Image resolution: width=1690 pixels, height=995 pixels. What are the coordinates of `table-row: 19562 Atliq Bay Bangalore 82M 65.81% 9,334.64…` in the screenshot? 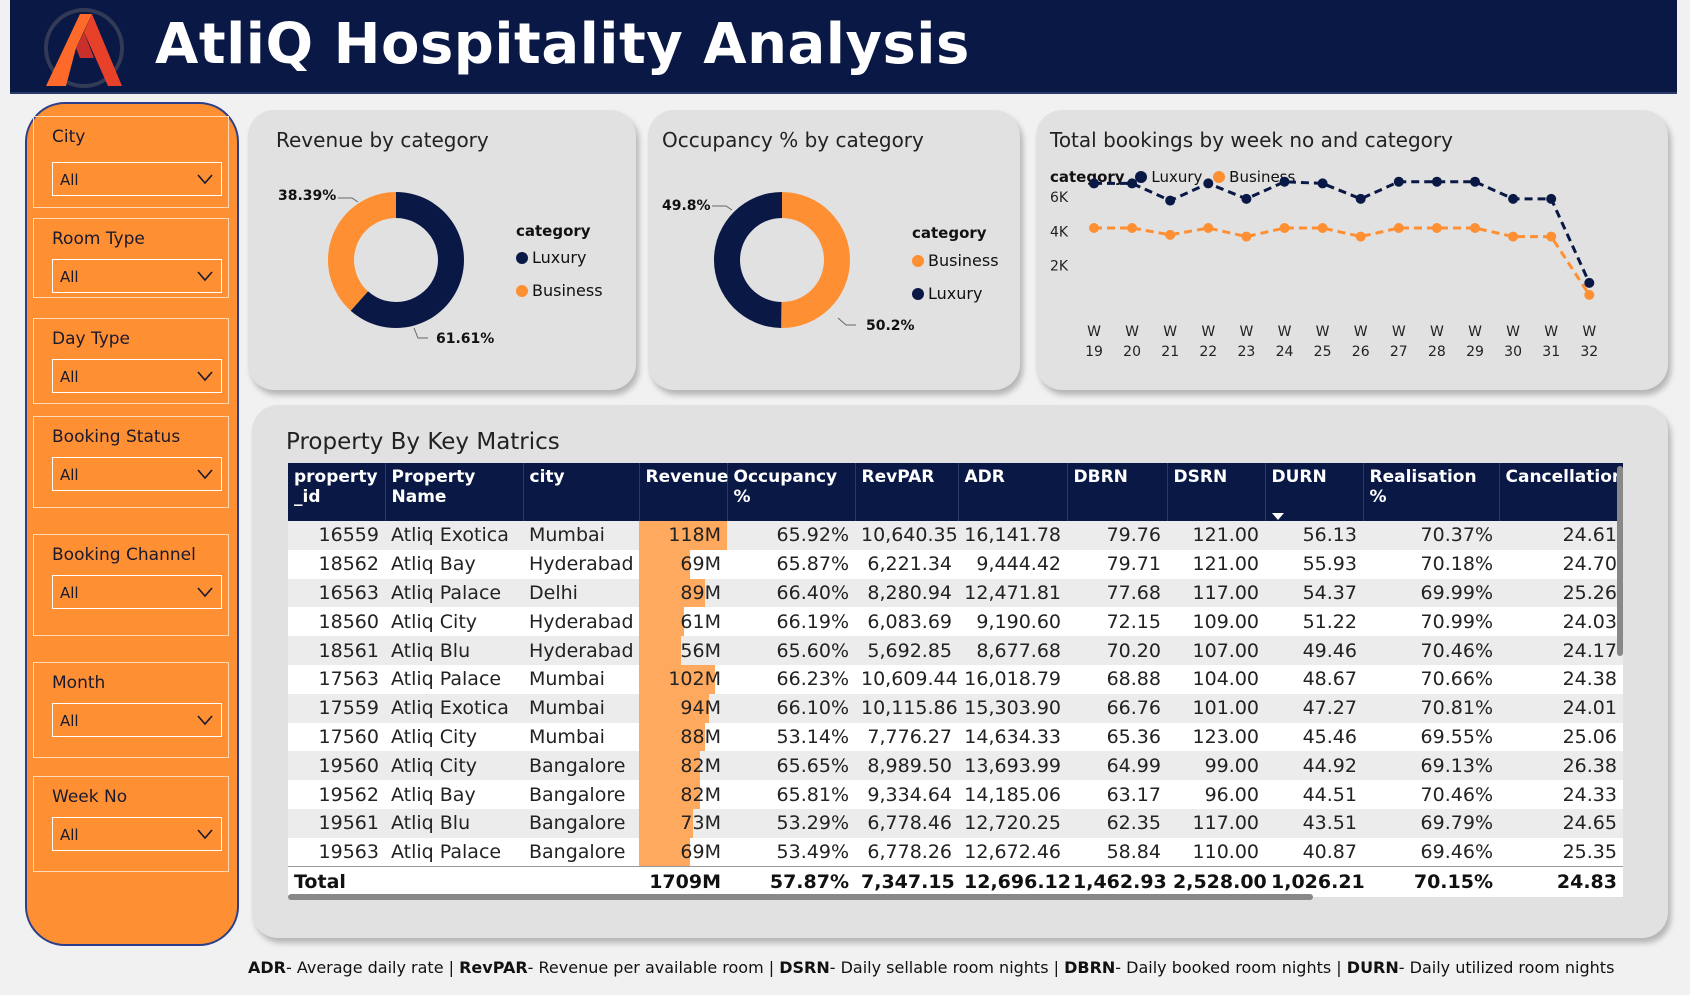 It's located at (955, 794).